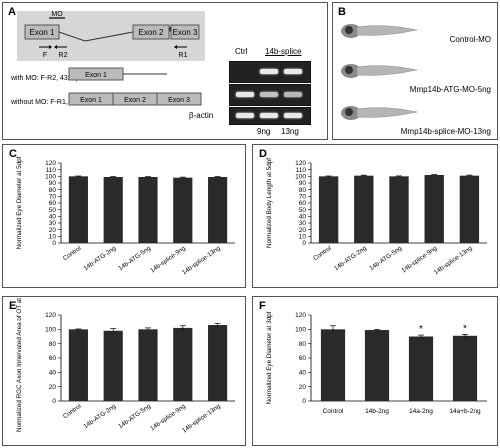  What do you see at coordinates (185, 32) in the screenshot?
I see `exon-3-text: Exon 3` at bounding box center [185, 32].